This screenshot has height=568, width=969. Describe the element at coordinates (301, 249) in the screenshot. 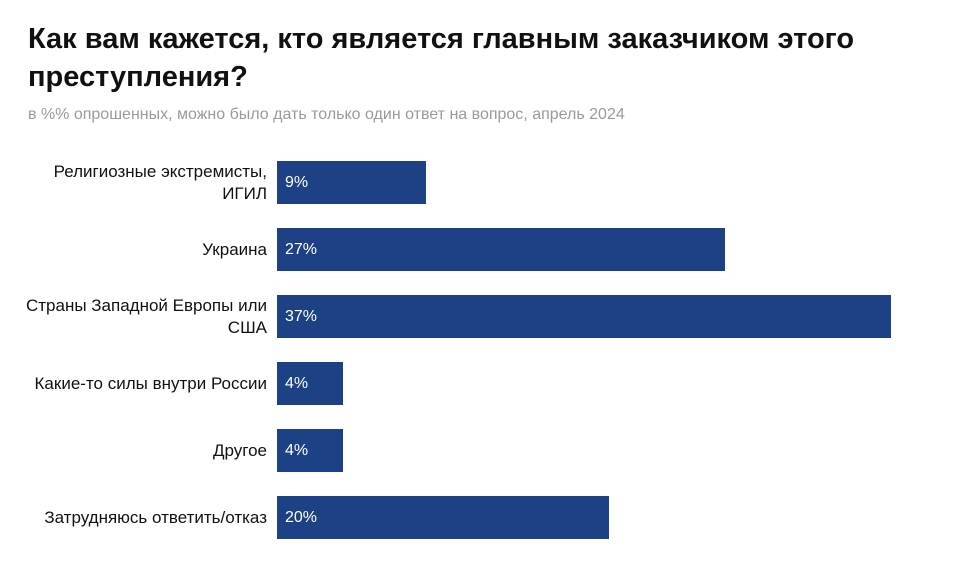

I see `value-label: 27%` at that location.